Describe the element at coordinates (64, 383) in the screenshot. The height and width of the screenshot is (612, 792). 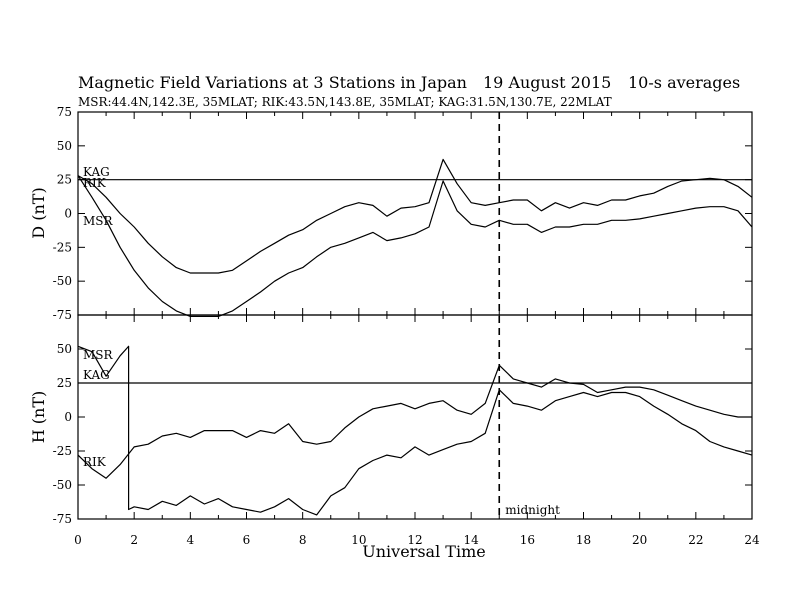
I see `h-ytick-label: 25` at that location.